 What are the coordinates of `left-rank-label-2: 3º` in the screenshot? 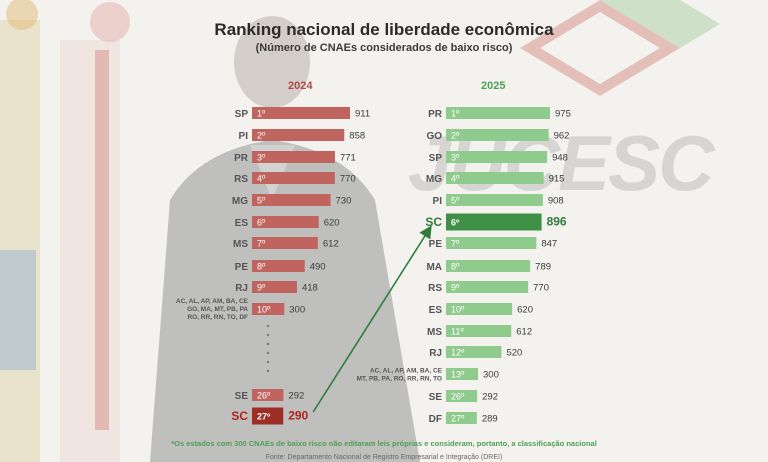 It's located at (261, 158).